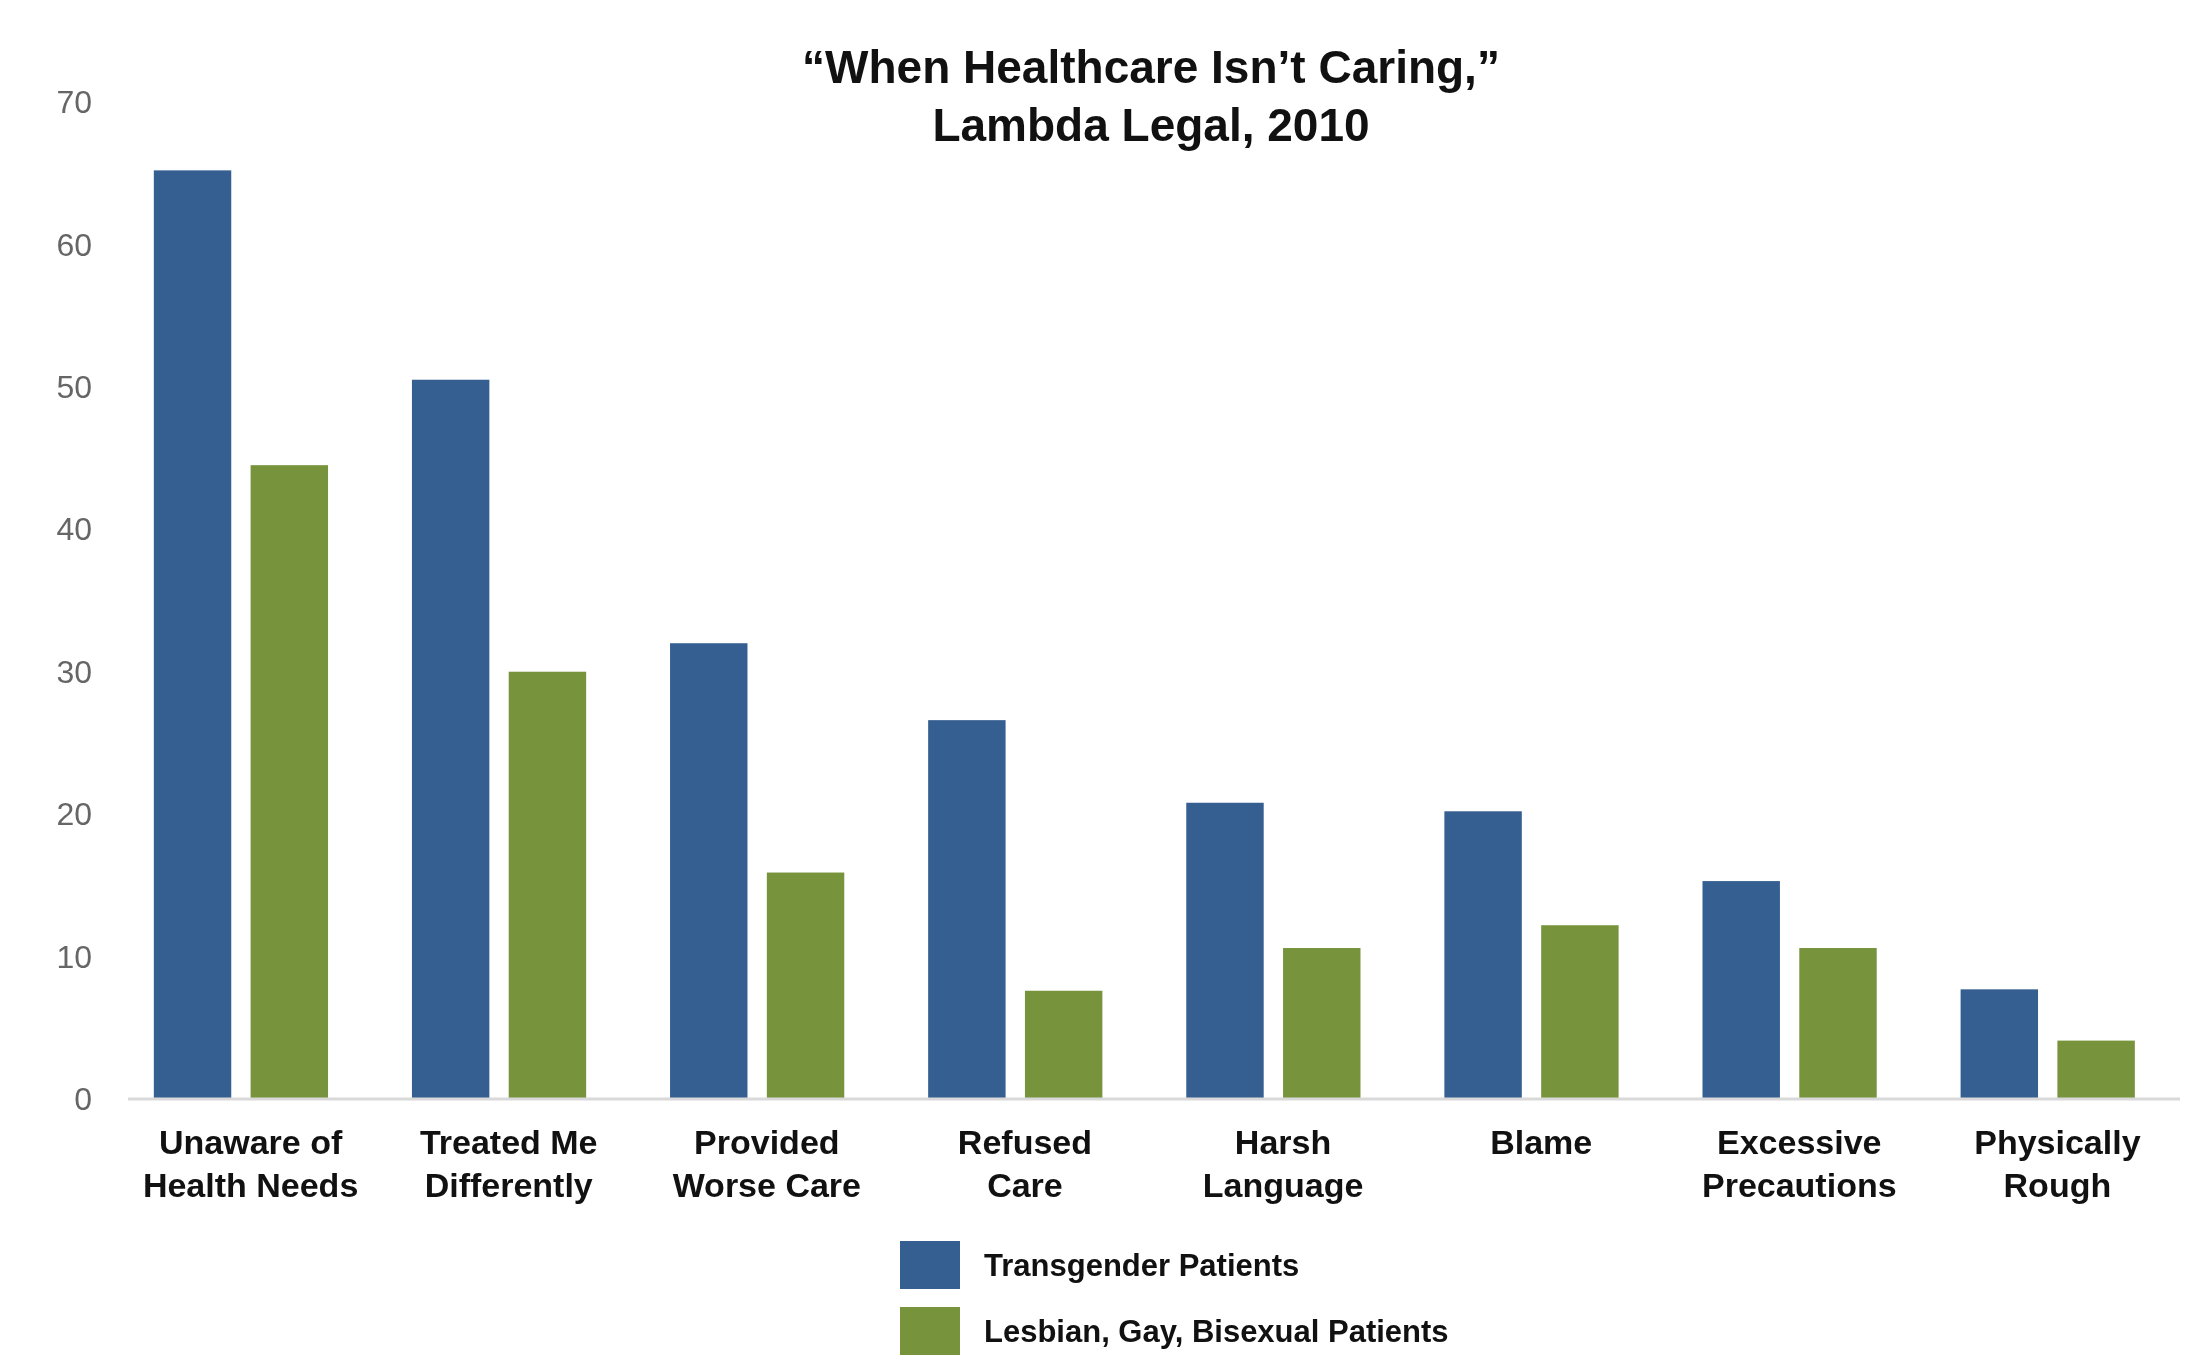 The height and width of the screenshot is (1363, 2202). I want to click on x-tick-label: Treated Me Differently, so click(508, 1163).